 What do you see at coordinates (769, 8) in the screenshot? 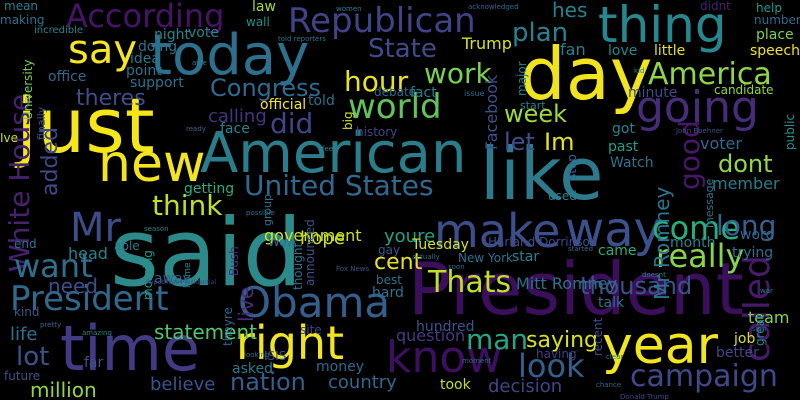
I see `cloud-word: help` at bounding box center [769, 8].